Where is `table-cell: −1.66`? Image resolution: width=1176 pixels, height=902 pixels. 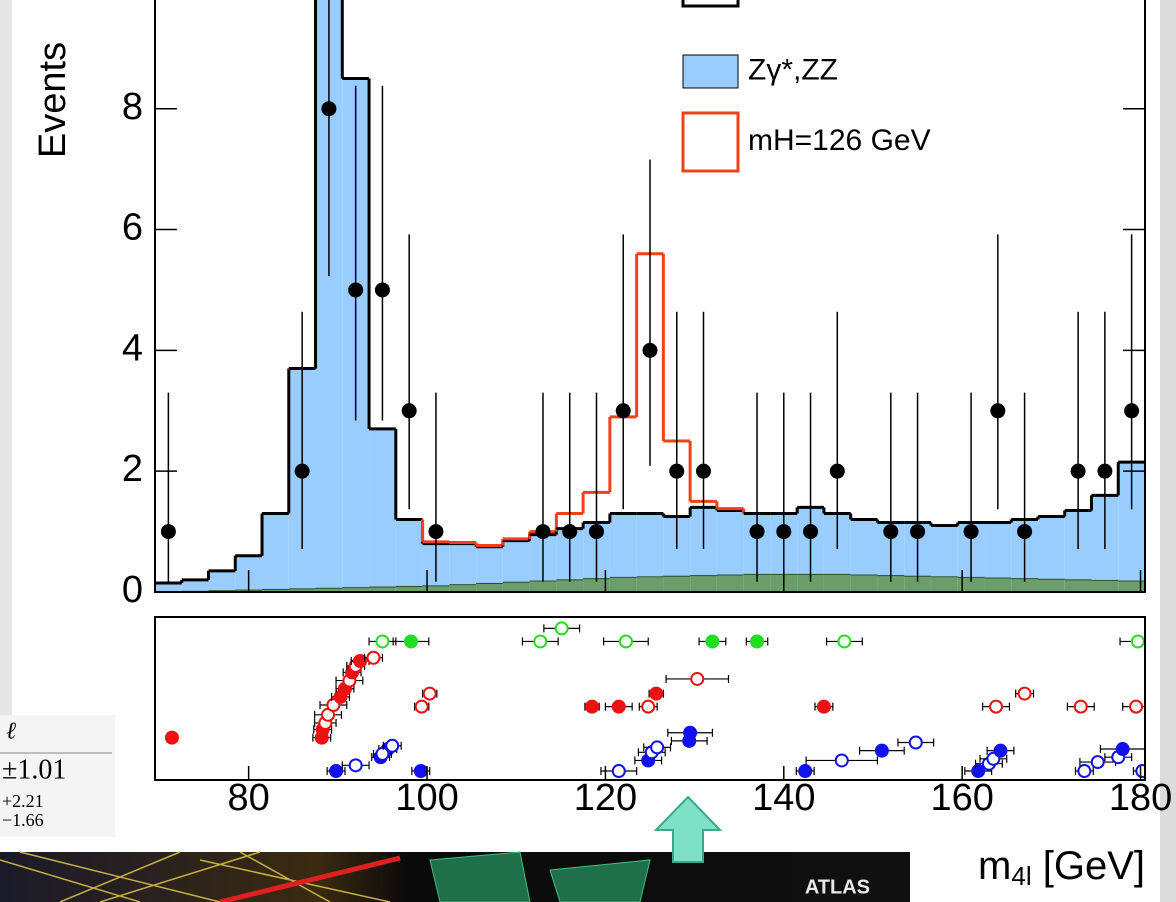 table-cell: −1.66 is located at coordinates (23, 820).